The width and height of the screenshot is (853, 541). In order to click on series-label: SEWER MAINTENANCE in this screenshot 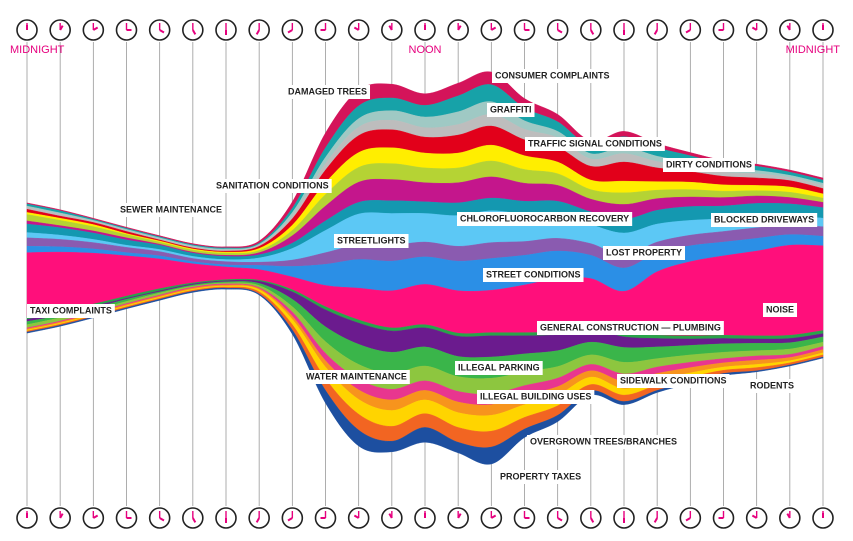, I will do `click(171, 209)`.